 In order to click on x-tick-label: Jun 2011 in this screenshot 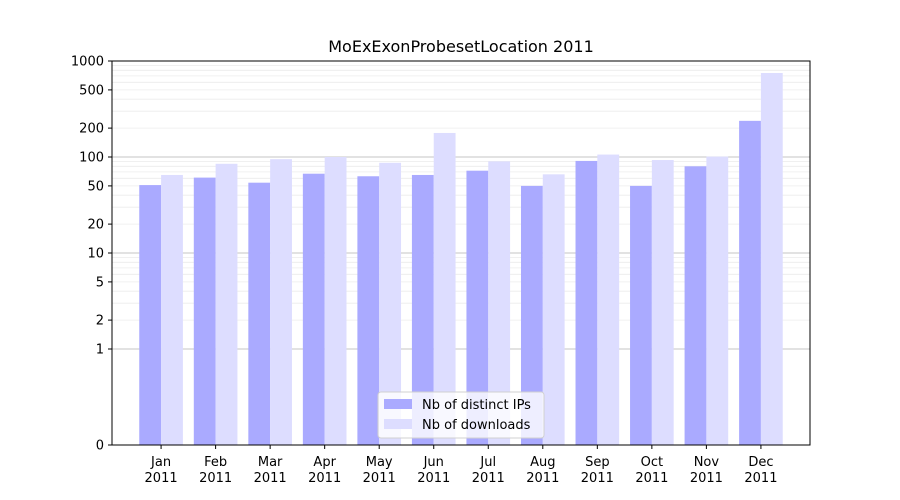, I will do `click(433, 470)`.